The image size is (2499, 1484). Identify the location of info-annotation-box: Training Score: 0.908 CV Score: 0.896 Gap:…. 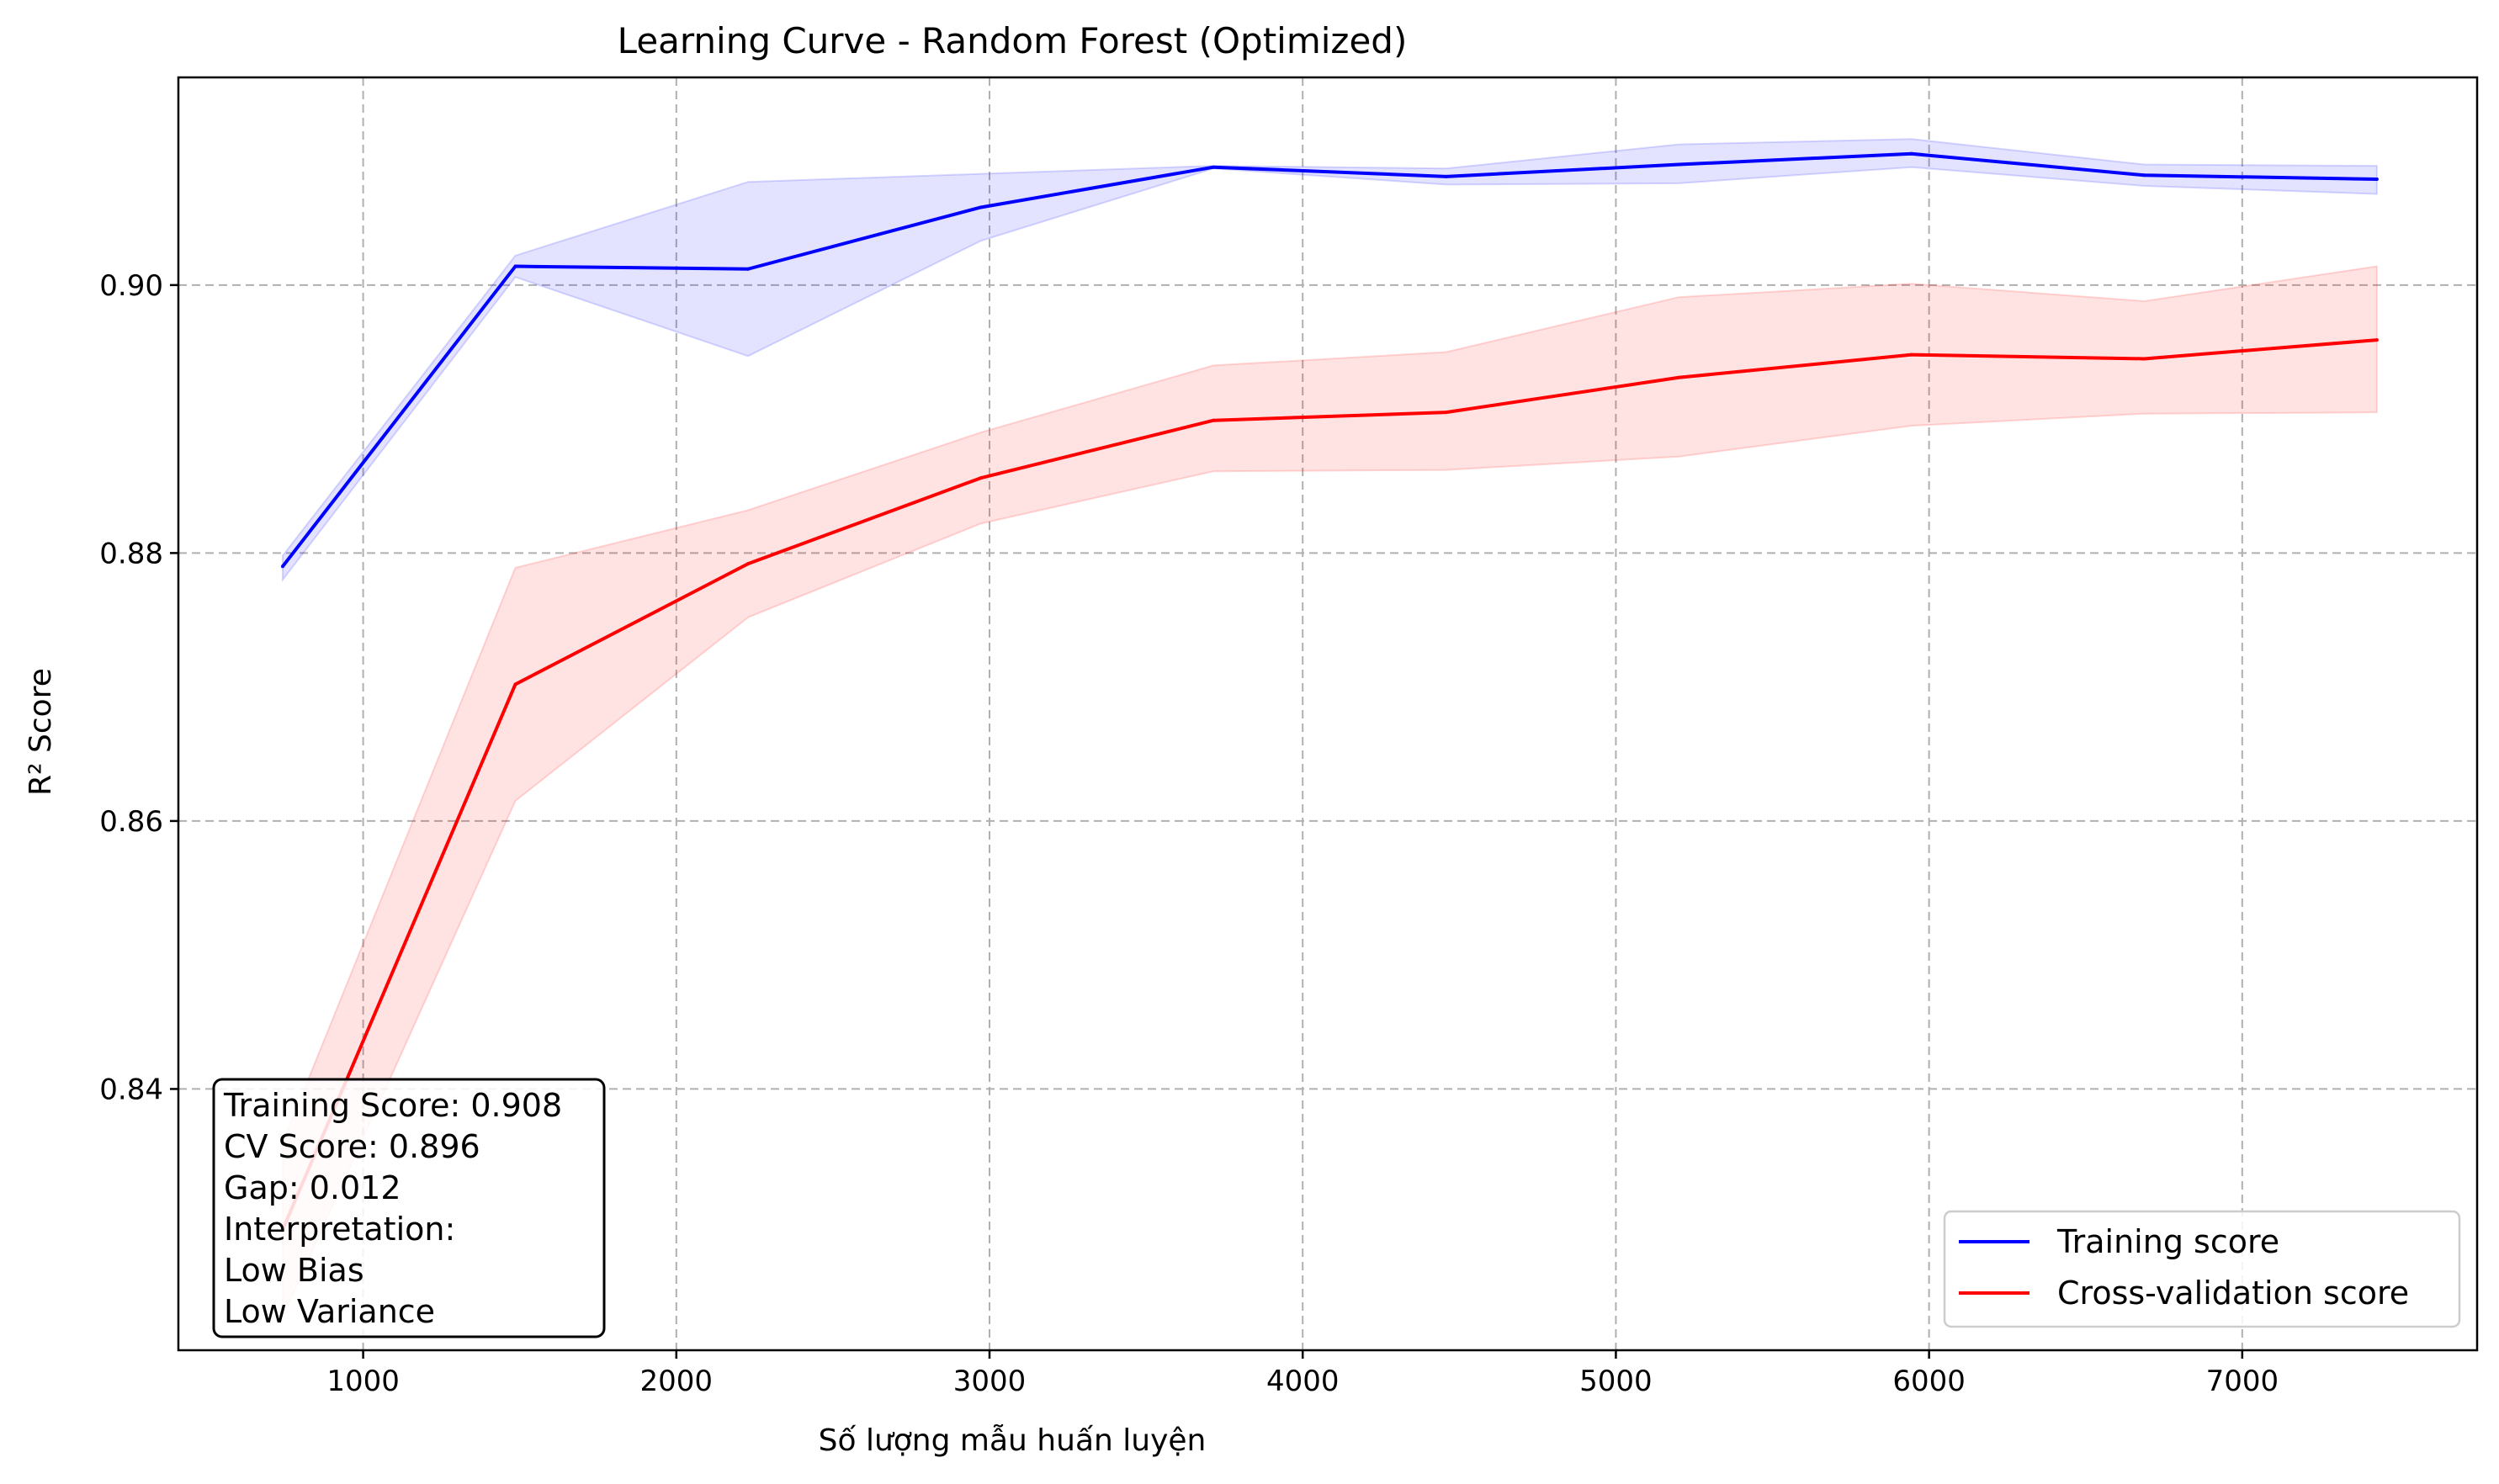
(409, 1208).